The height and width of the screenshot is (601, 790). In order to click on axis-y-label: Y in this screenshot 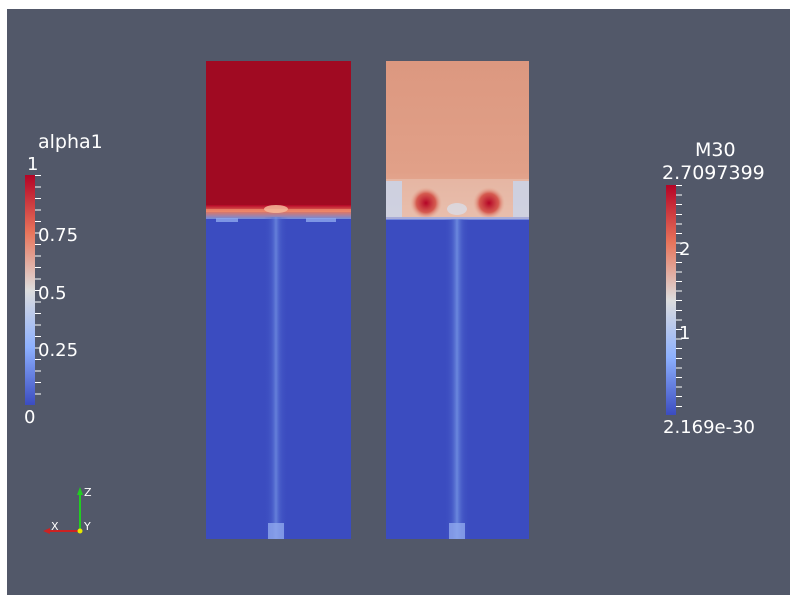, I will do `click(87, 526)`.